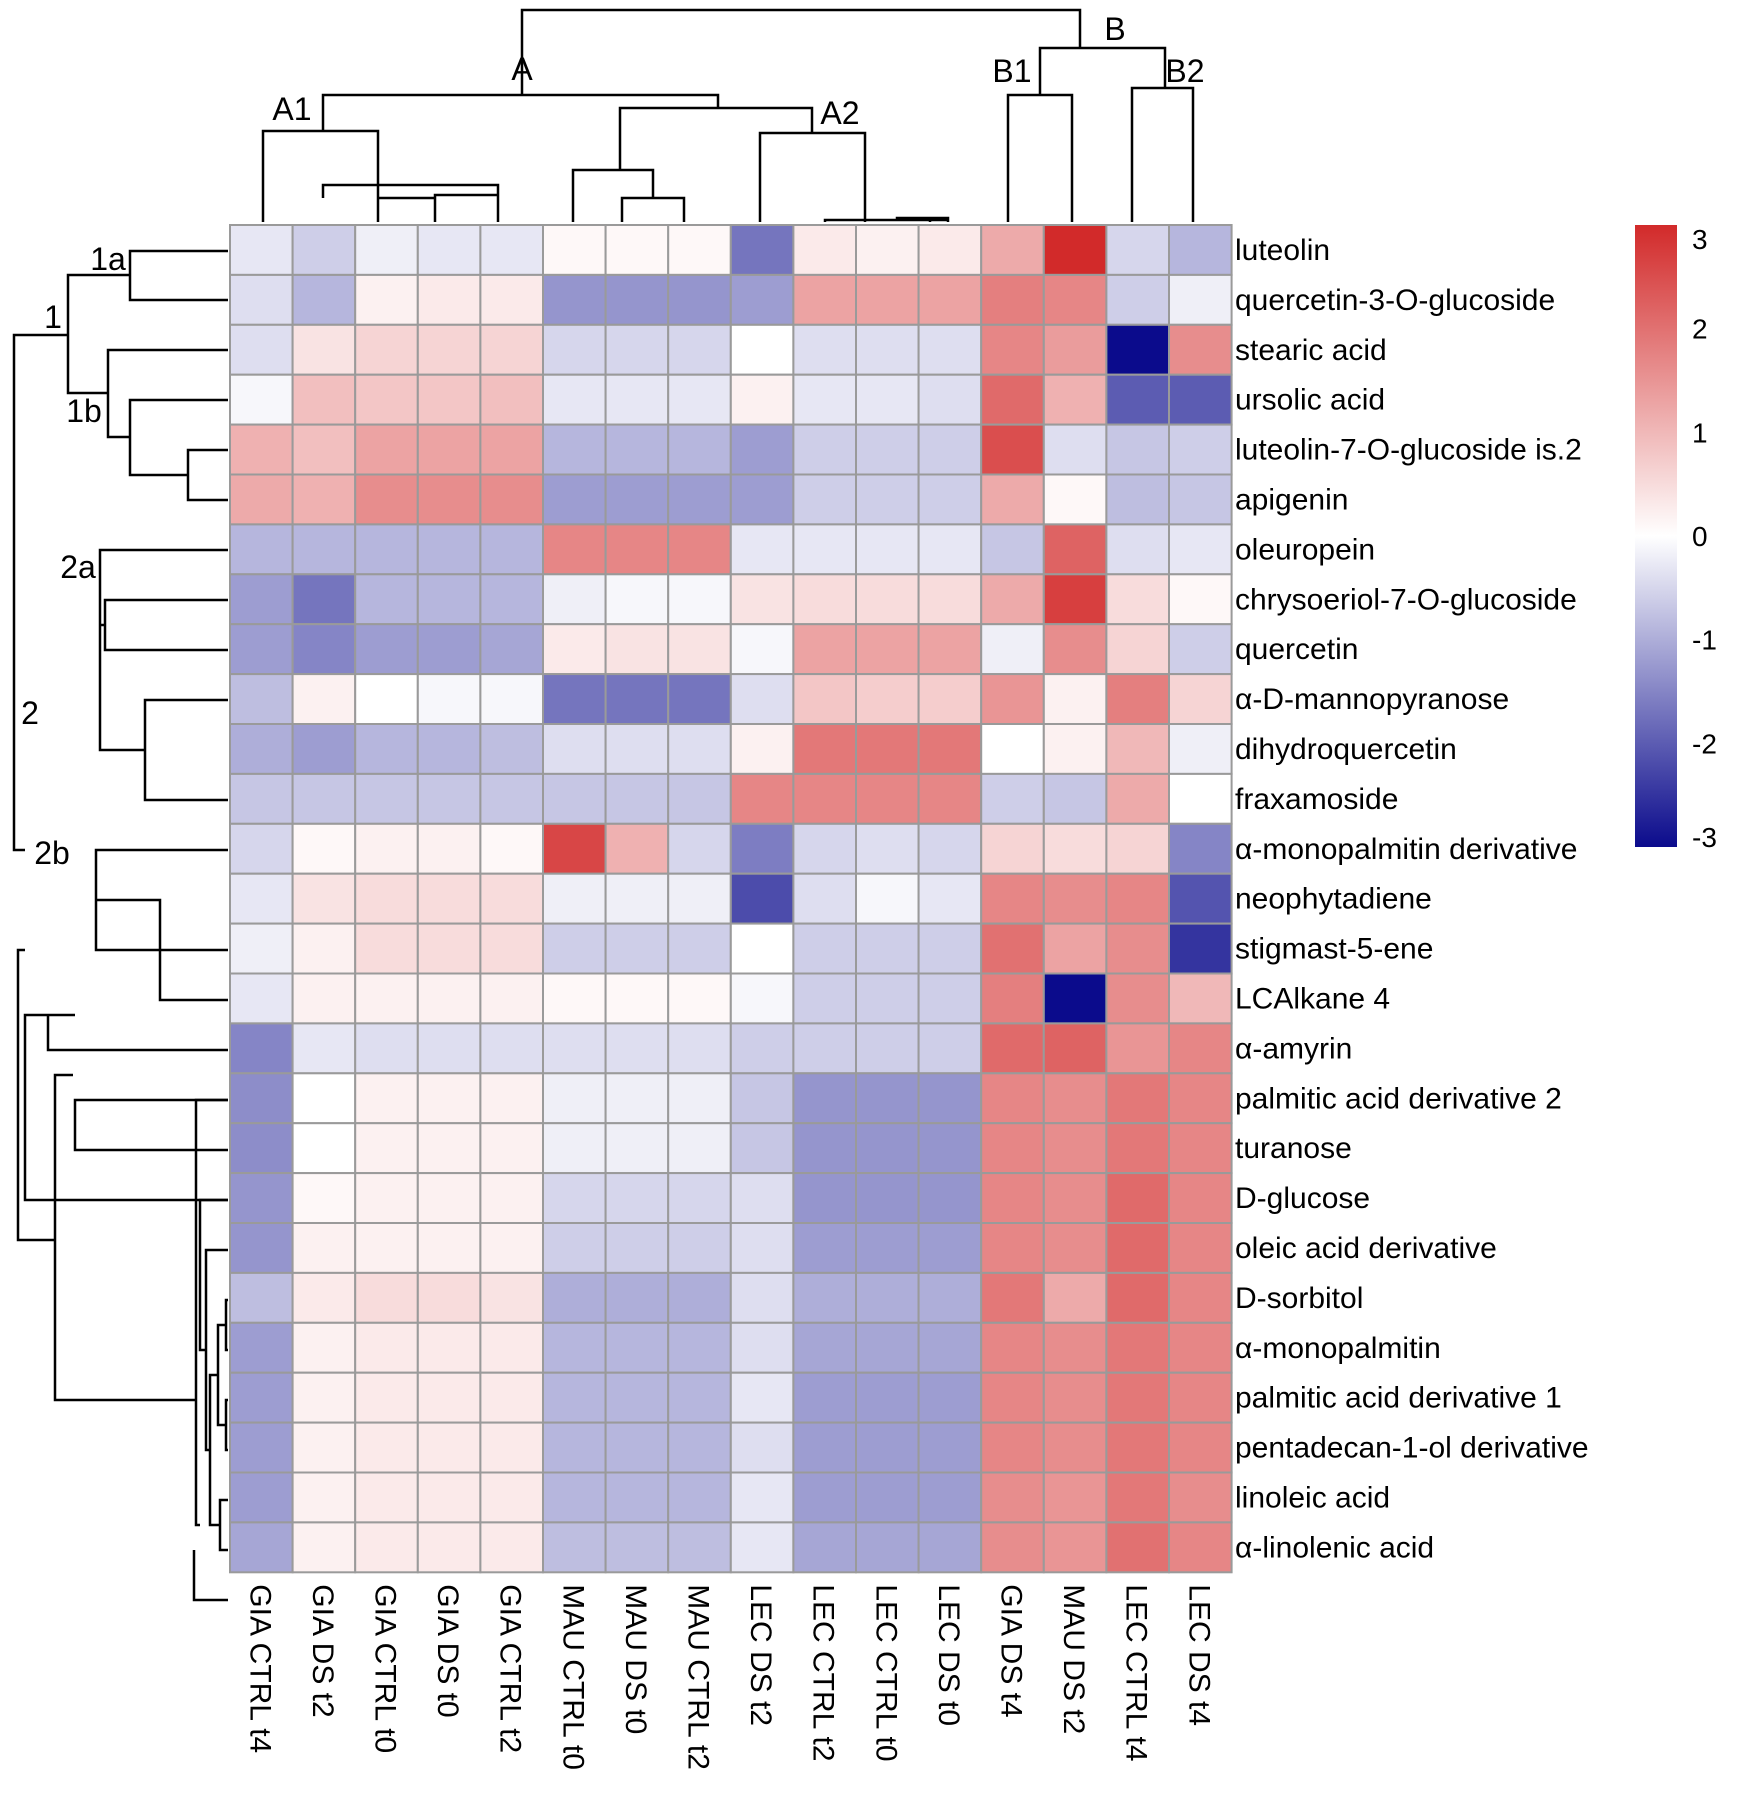  What do you see at coordinates (78, 567) in the screenshot?
I see `cluster-label-2a: 2a` at bounding box center [78, 567].